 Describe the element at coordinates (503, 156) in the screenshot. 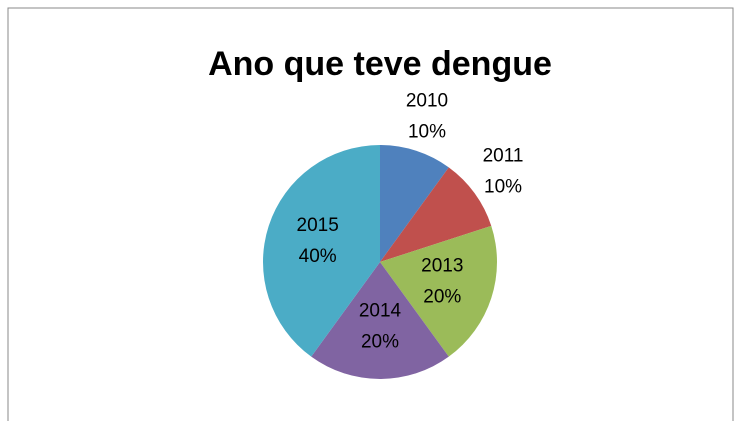

I see `slice-category-label: 2011` at that location.